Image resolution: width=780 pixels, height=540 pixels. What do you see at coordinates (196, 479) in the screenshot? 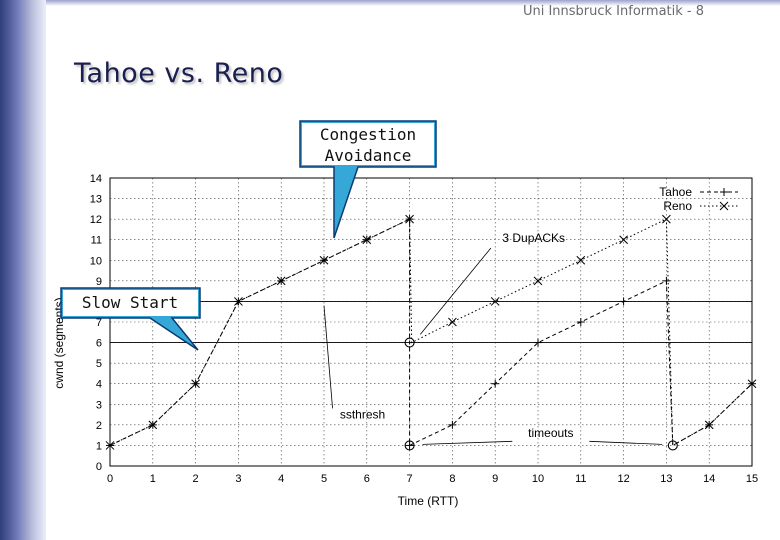
I see `x-tick-label: 2` at bounding box center [196, 479].